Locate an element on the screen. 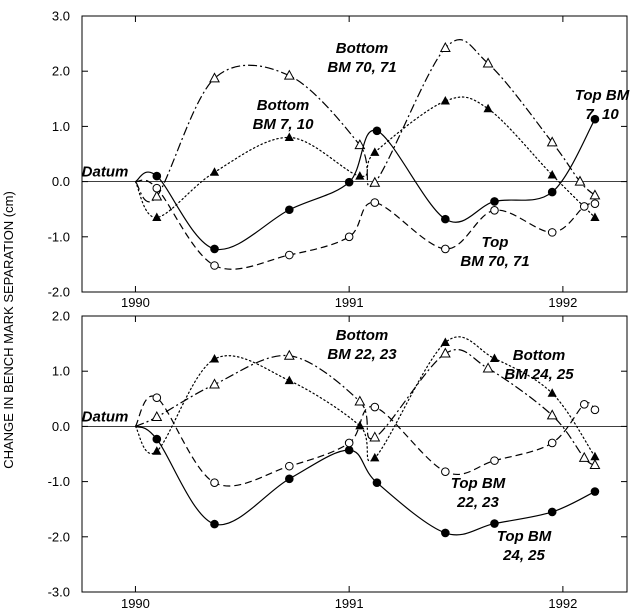 This screenshot has width=637, height=615. annotation-line: Datum is located at coordinates (105, 416).